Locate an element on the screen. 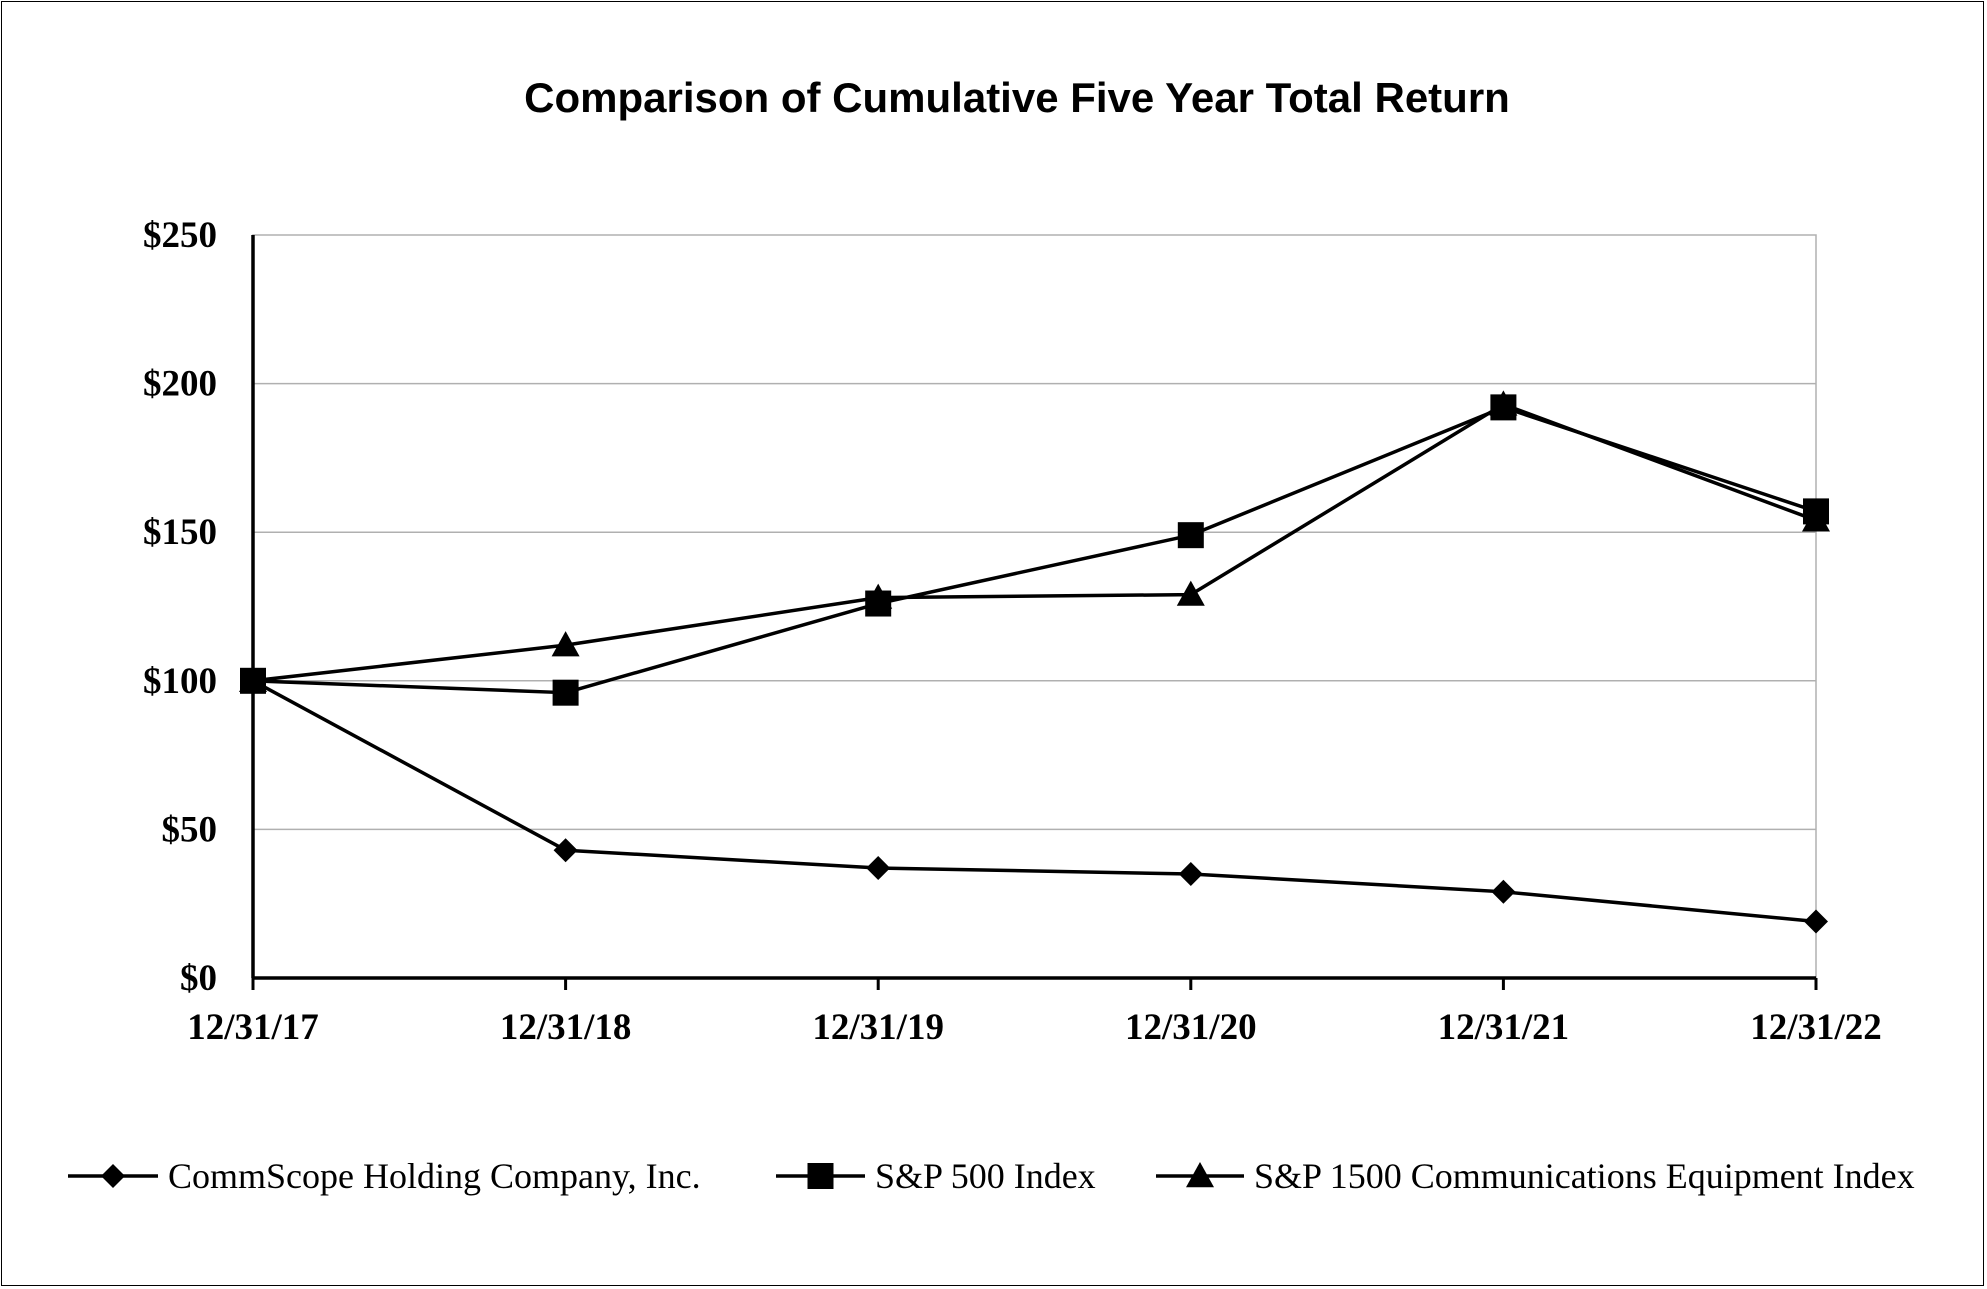 The image size is (1987, 1289). legend-item: S&P 1500 Communications Equipment Index is located at coordinates (1535, 1176).